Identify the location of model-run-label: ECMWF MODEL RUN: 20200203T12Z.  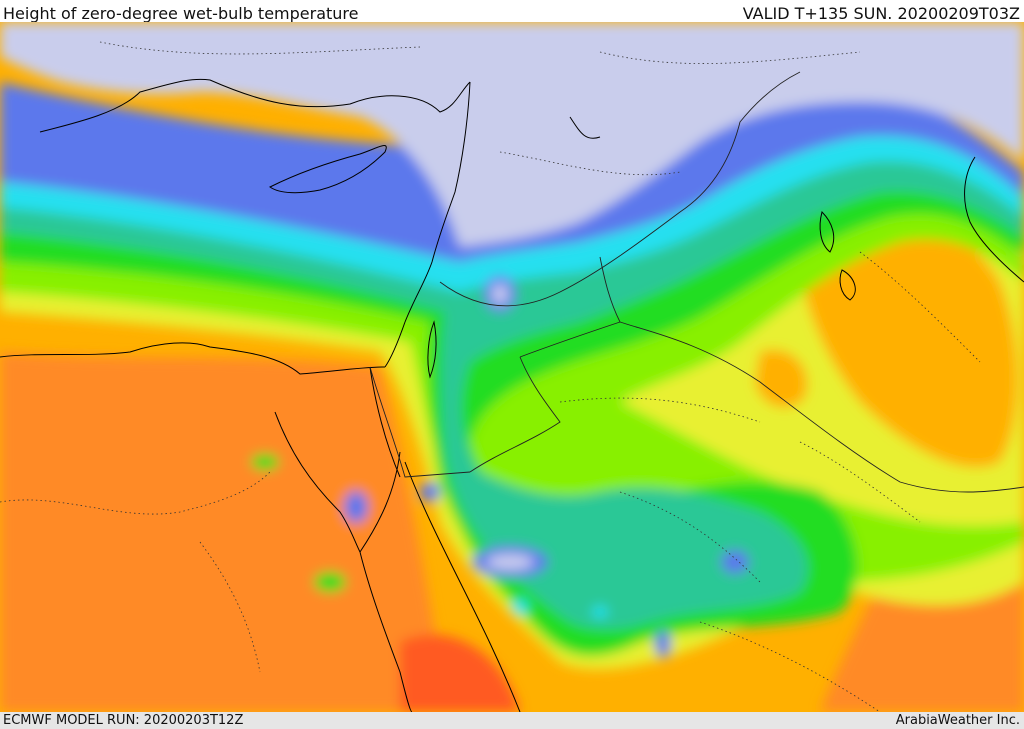
(123, 720).